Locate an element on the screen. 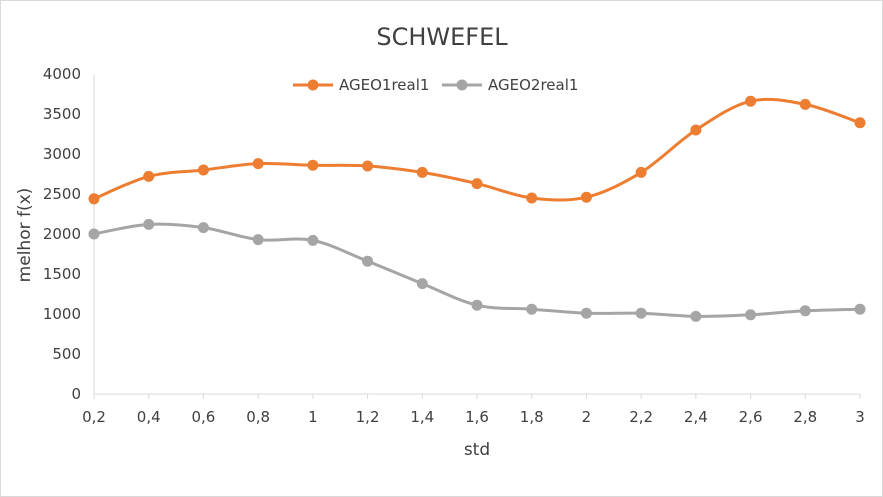 This screenshot has height=497, width=883. y-axis-label: melhor f(x) is located at coordinates (25, 235).